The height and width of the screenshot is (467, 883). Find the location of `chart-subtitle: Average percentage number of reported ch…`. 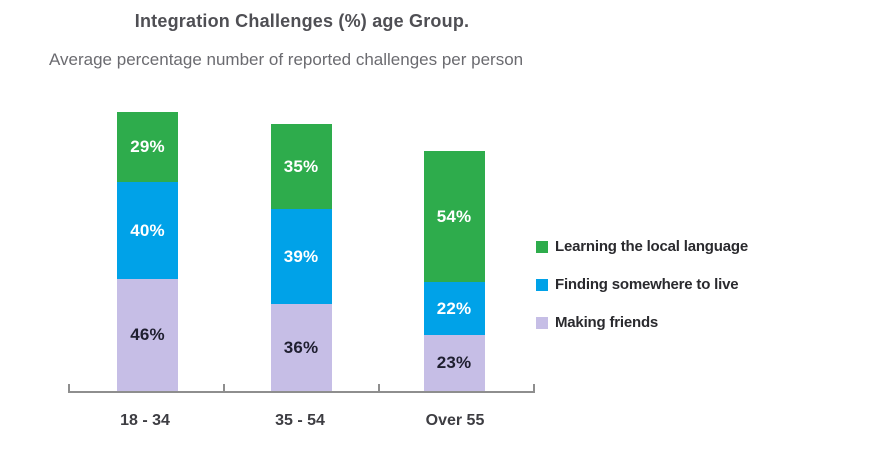

chart-subtitle: Average percentage number of reported ch… is located at coordinates (286, 59).